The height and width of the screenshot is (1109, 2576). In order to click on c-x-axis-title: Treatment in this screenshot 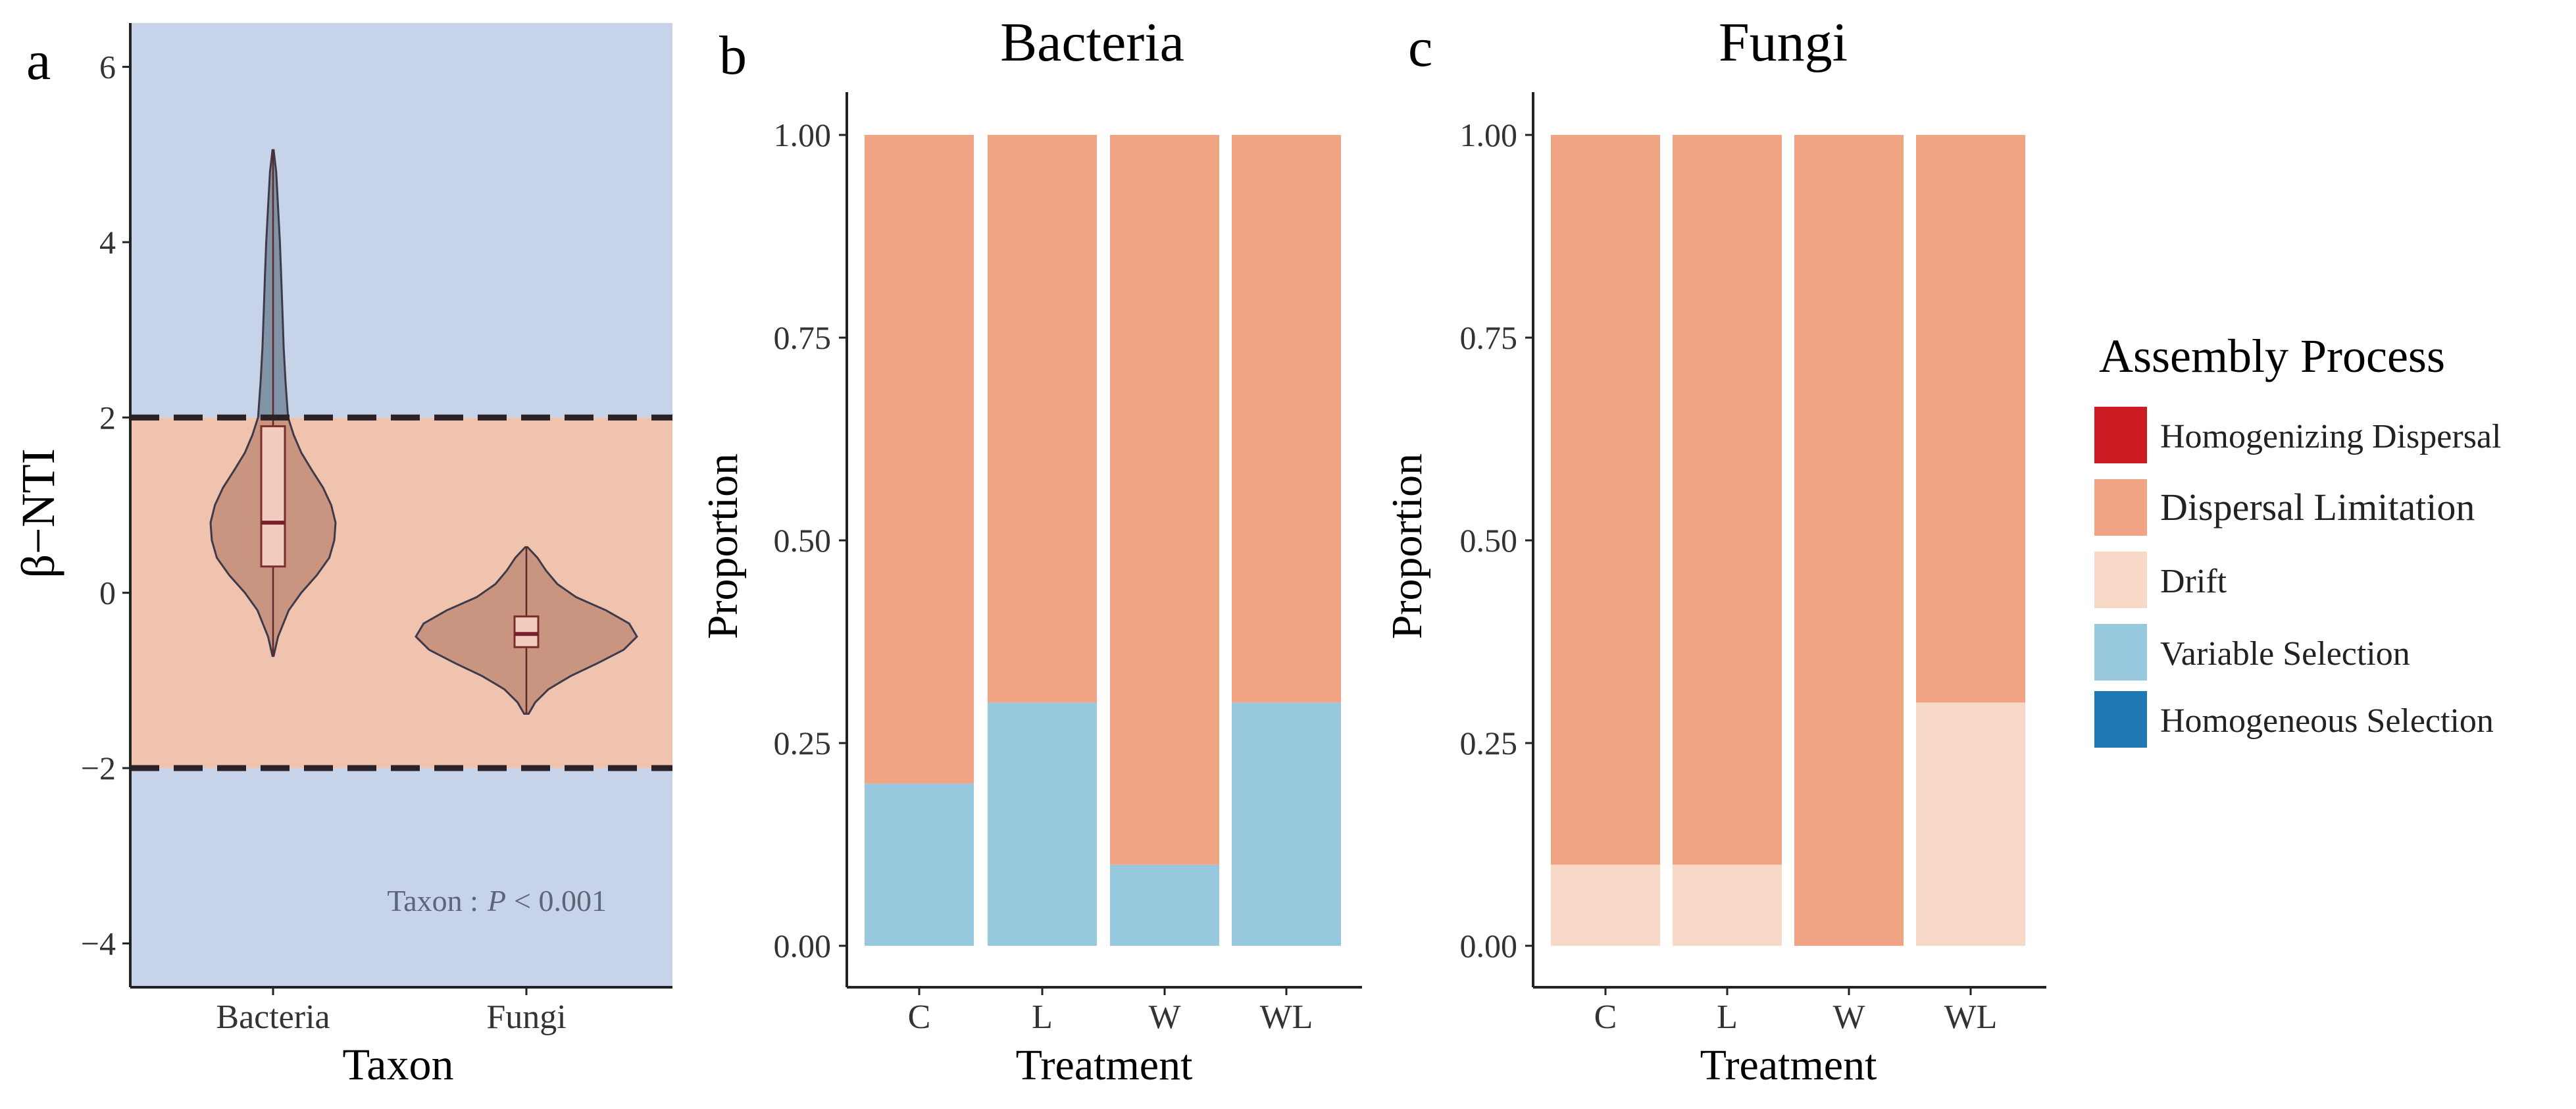, I will do `click(1789, 1065)`.